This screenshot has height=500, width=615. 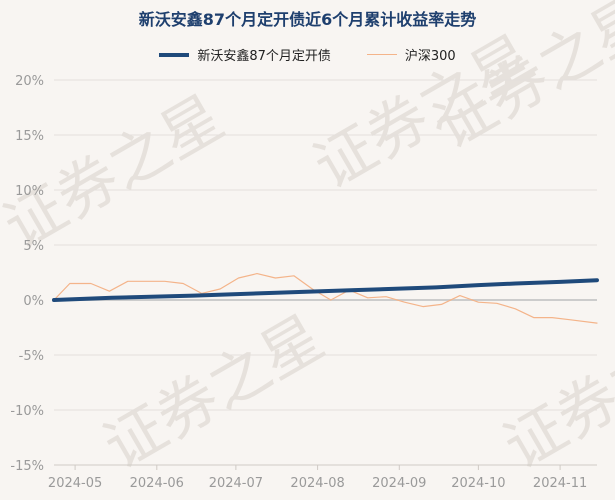 What do you see at coordinates (29, 136) in the screenshot?
I see `y-tick-label: 15%` at bounding box center [29, 136].